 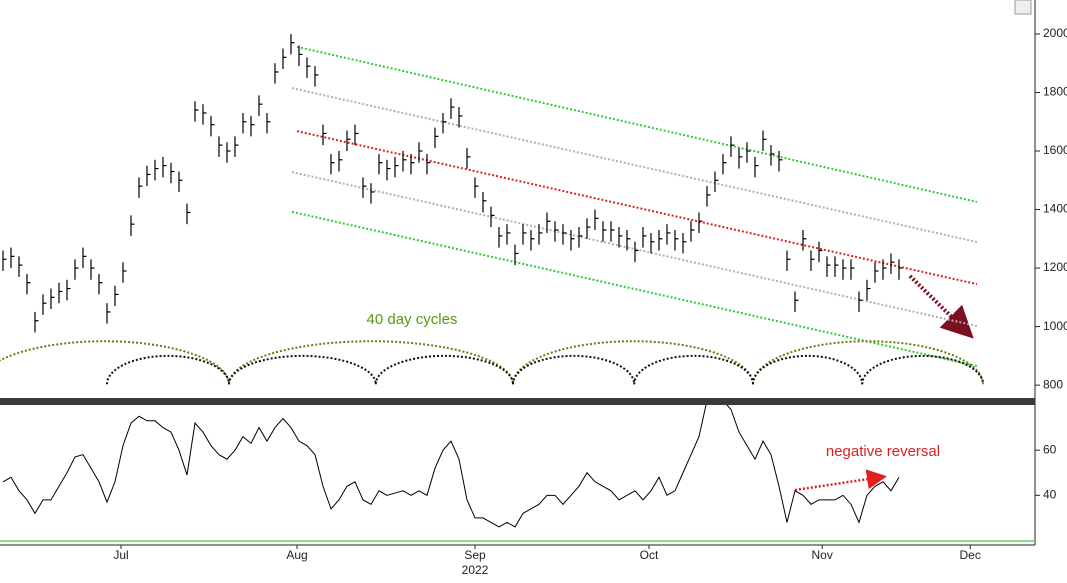 What do you see at coordinates (1053, 384) in the screenshot?
I see `y-tick-label: 800` at bounding box center [1053, 384].